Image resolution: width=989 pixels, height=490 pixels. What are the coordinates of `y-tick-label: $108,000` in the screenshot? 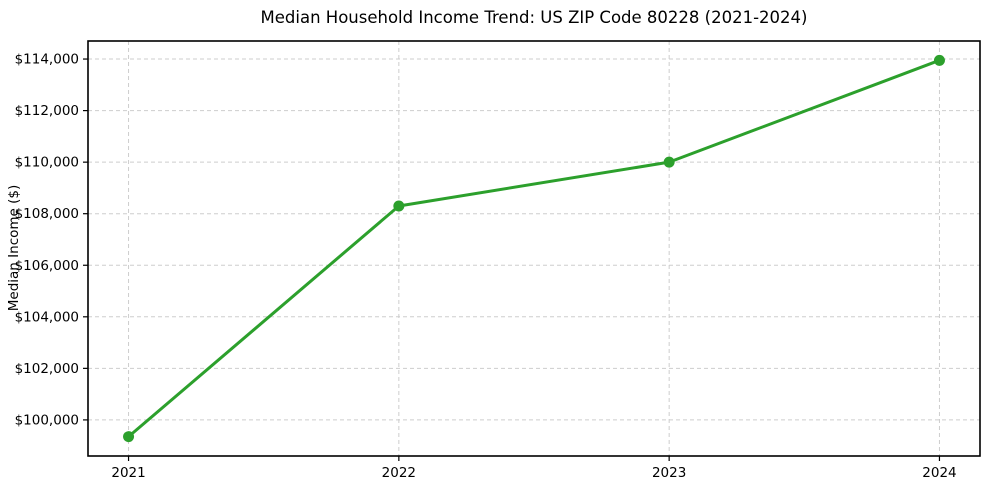 It's located at (47, 214).